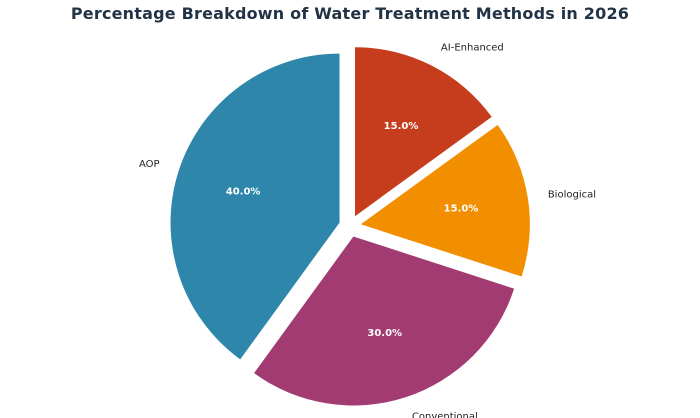  What do you see at coordinates (243, 191) in the screenshot?
I see `pie-value-label-aop: 40.0%` at bounding box center [243, 191].